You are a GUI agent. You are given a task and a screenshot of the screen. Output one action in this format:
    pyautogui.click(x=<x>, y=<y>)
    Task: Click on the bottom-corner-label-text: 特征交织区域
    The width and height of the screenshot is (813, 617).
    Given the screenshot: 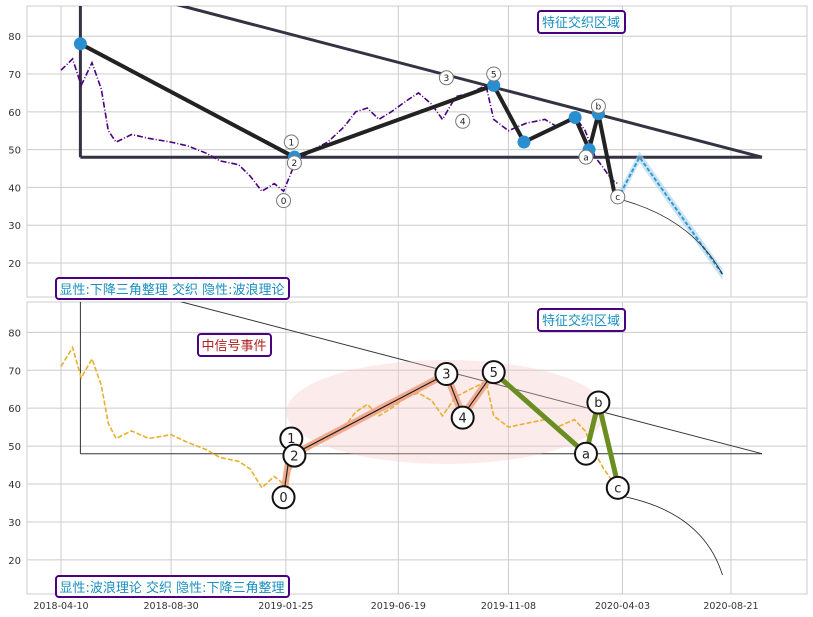 What is the action you would take?
    pyautogui.click(x=581, y=321)
    